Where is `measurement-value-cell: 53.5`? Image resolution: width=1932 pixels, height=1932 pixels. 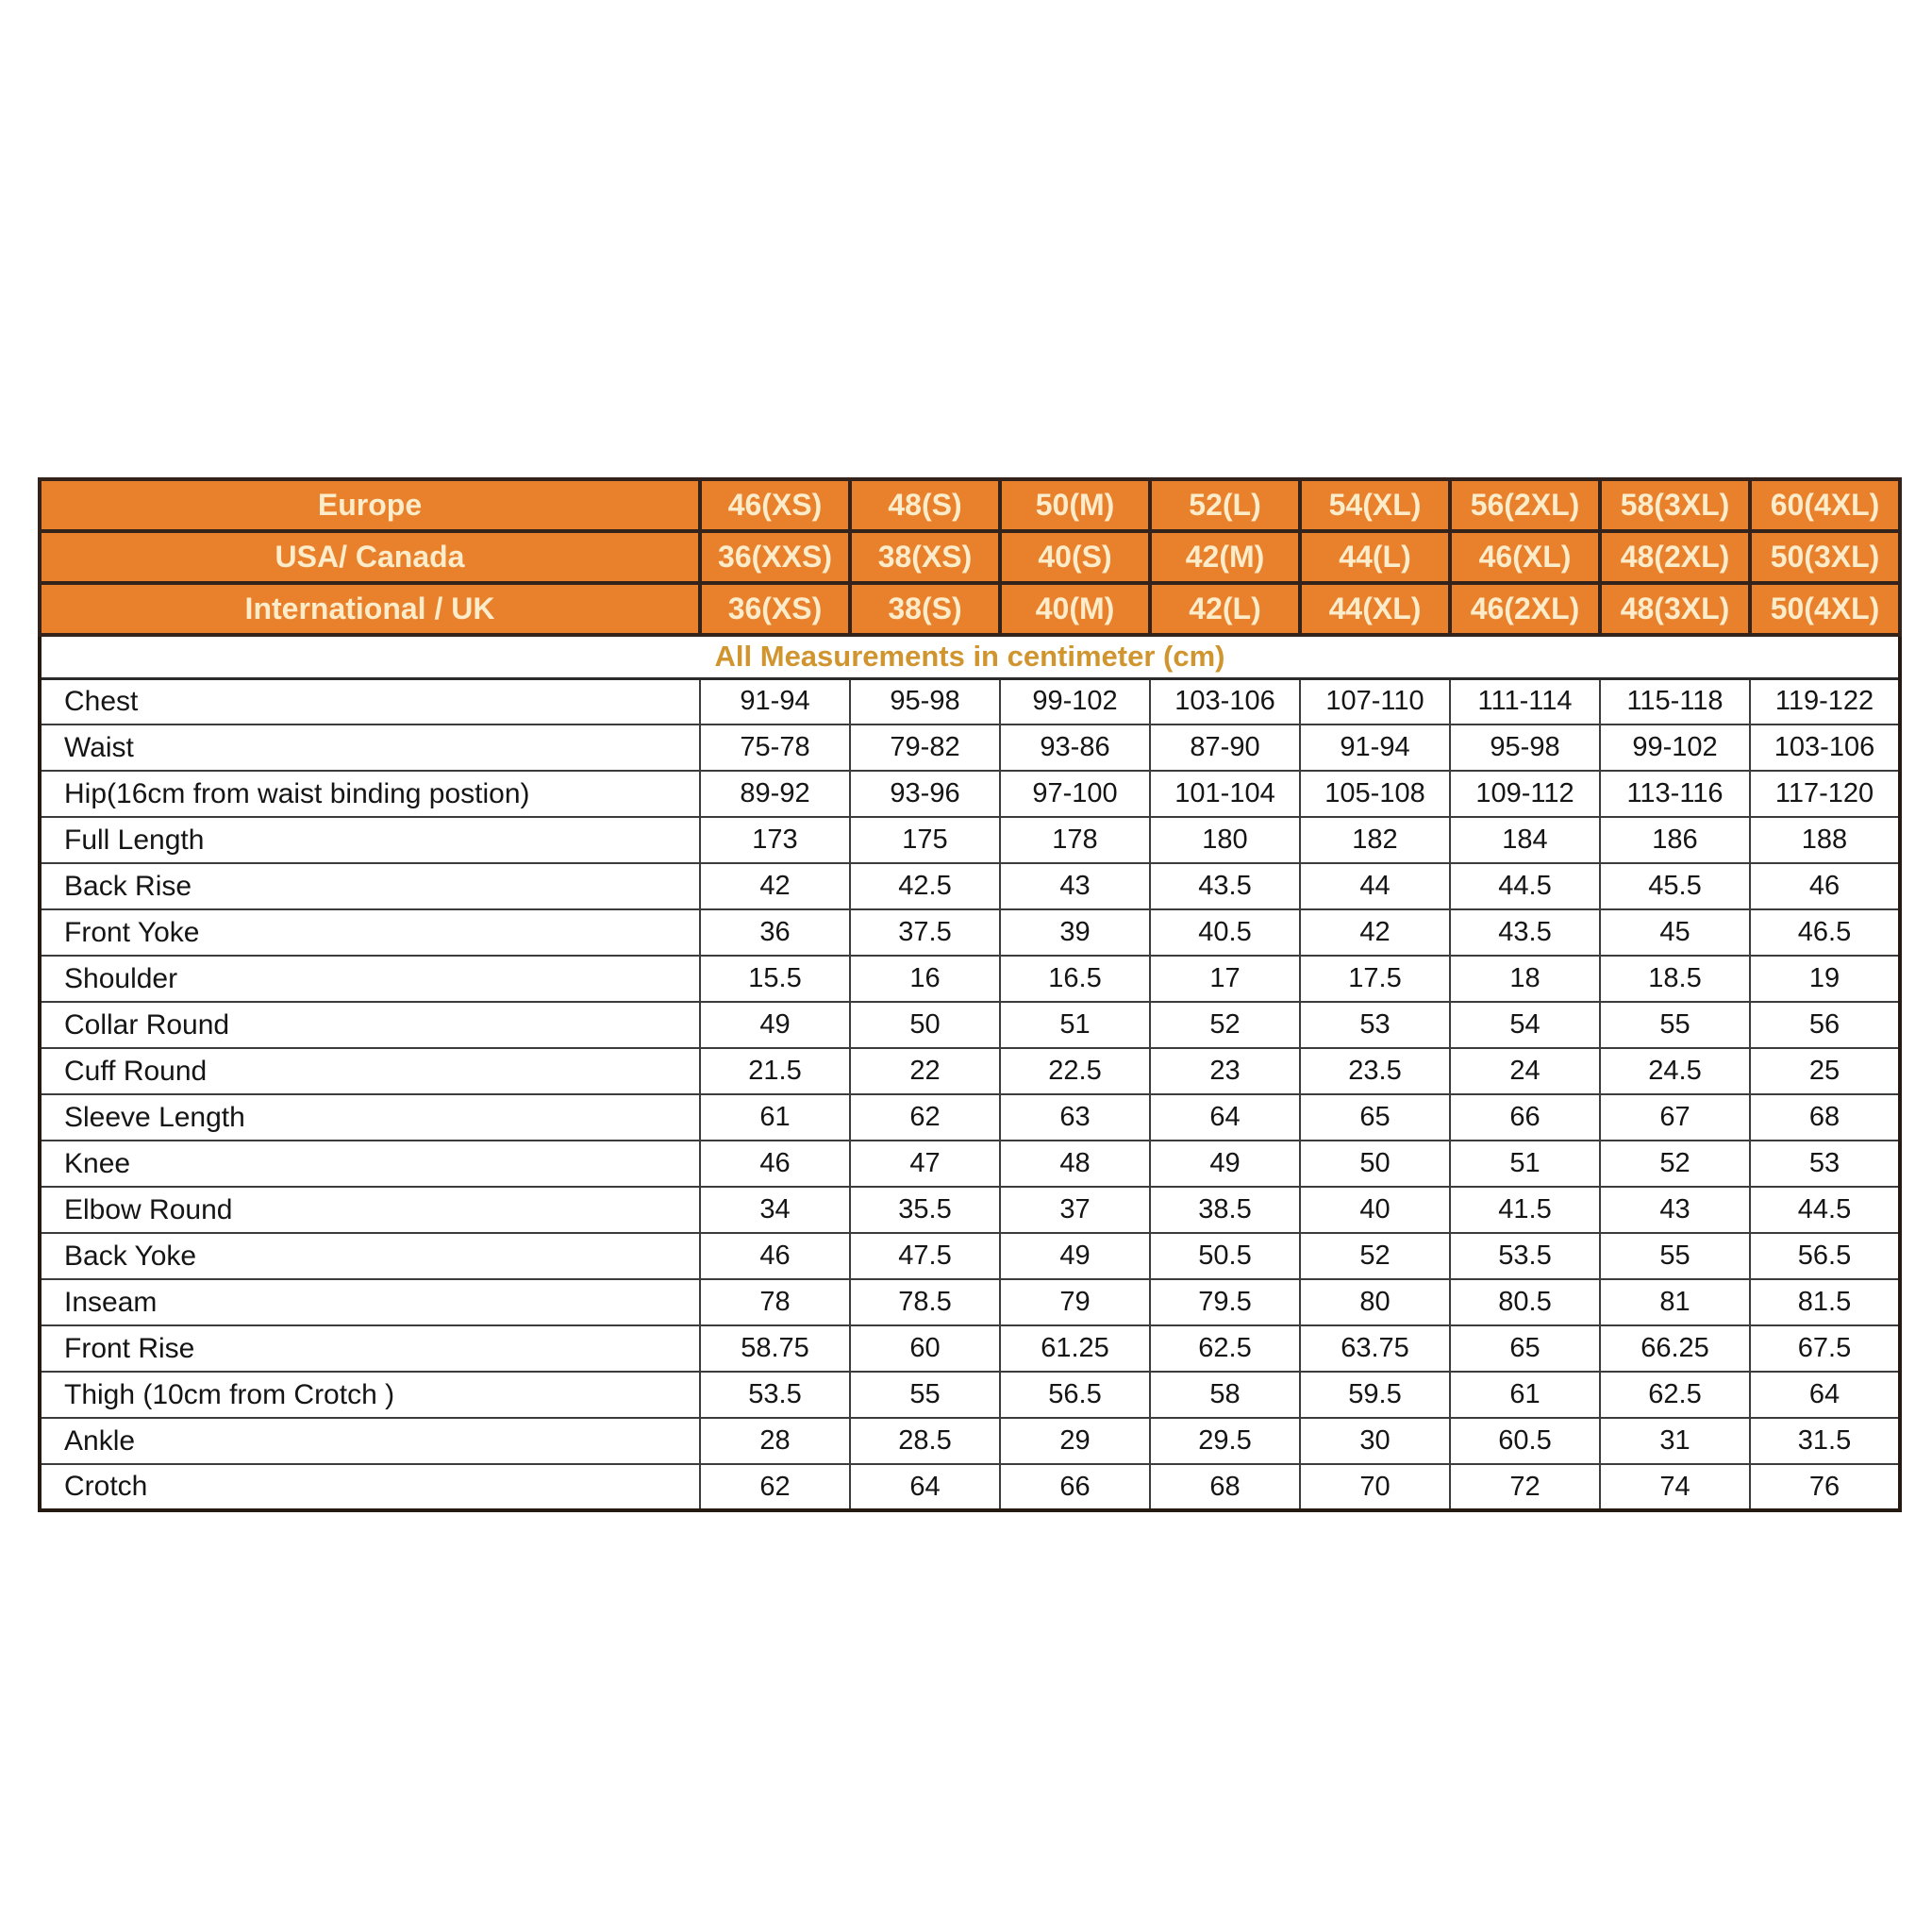
measurement-value-cell: 53.5 is located at coordinates (1525, 1256).